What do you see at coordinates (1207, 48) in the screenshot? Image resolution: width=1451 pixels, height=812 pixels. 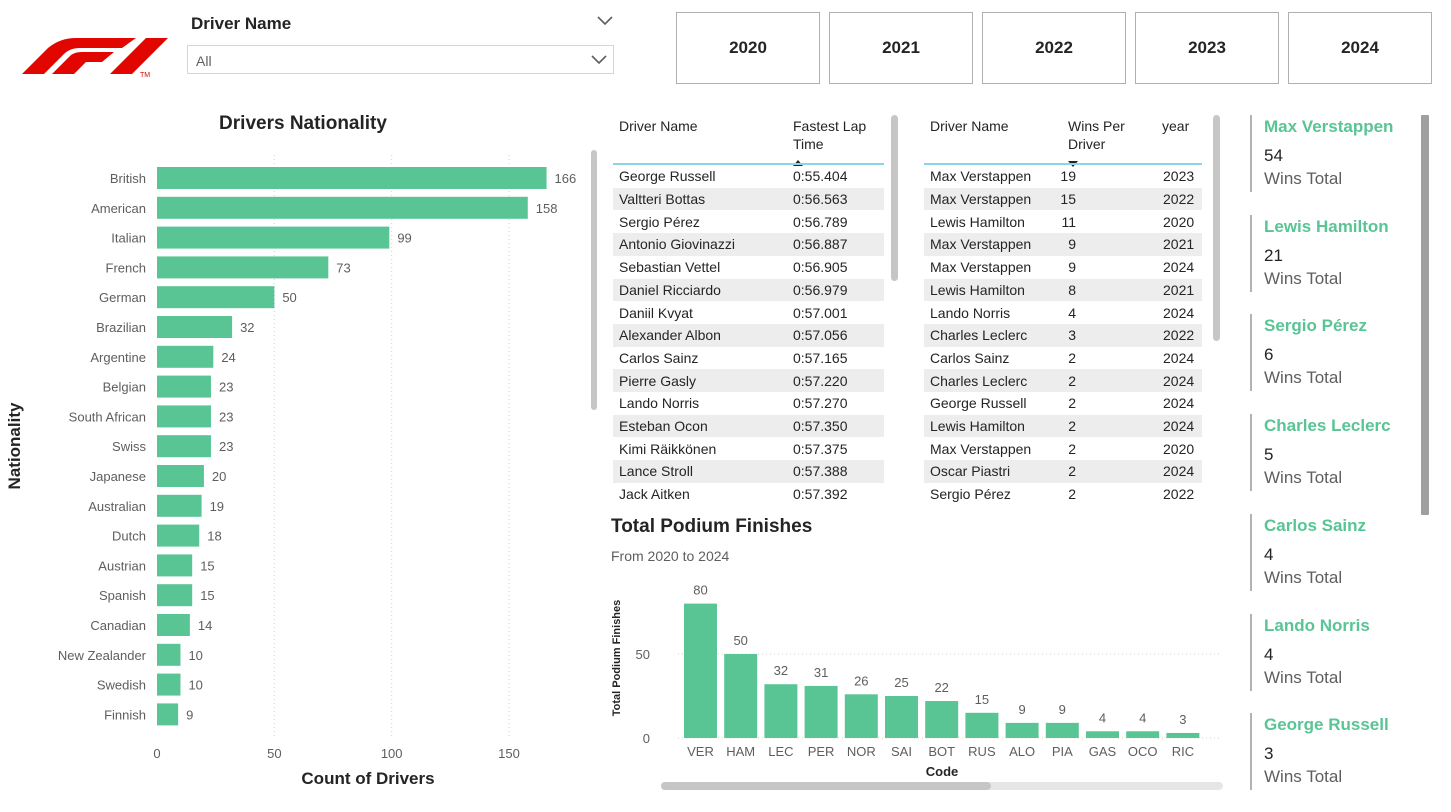 I see `year-button-2023: 2023` at bounding box center [1207, 48].